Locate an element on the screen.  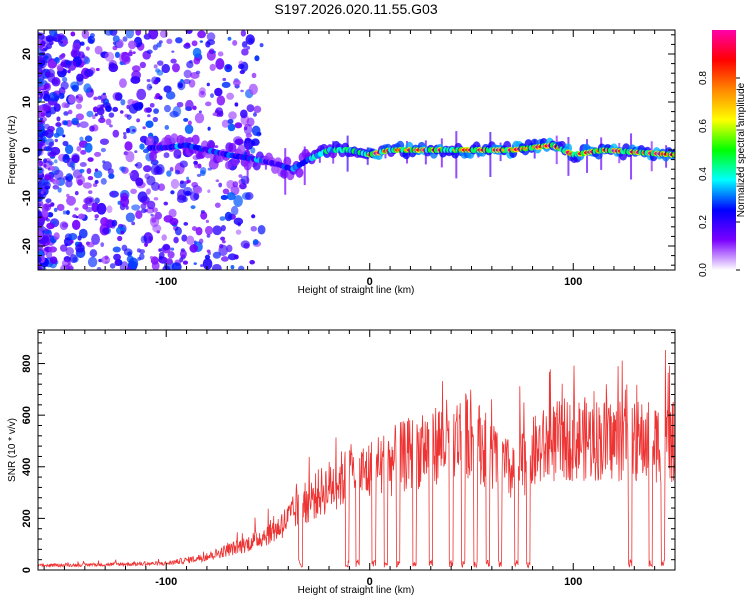
y-tick-label: 0 is located at coordinates (27, 150).